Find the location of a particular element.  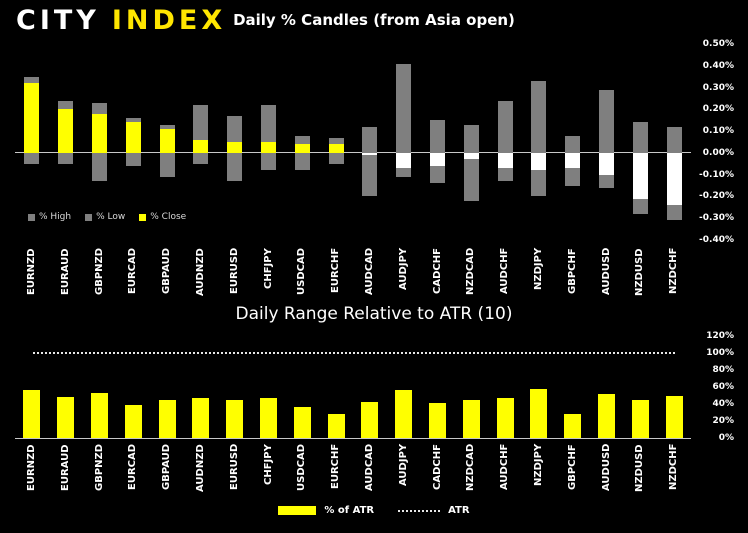

y-axis-tick-label: 40% is located at coordinates (723, 404).